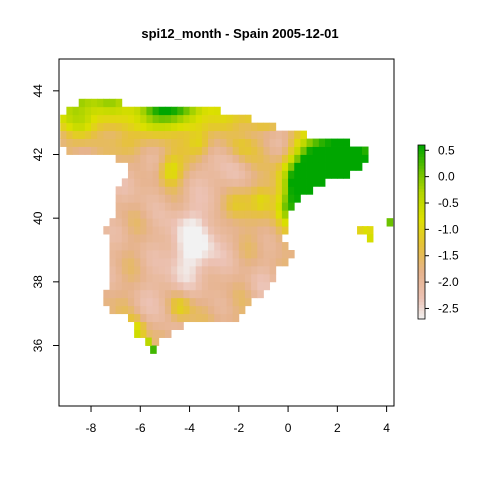  Describe the element at coordinates (38, 282) in the screenshot. I see `y-tick-label: 38` at that location.